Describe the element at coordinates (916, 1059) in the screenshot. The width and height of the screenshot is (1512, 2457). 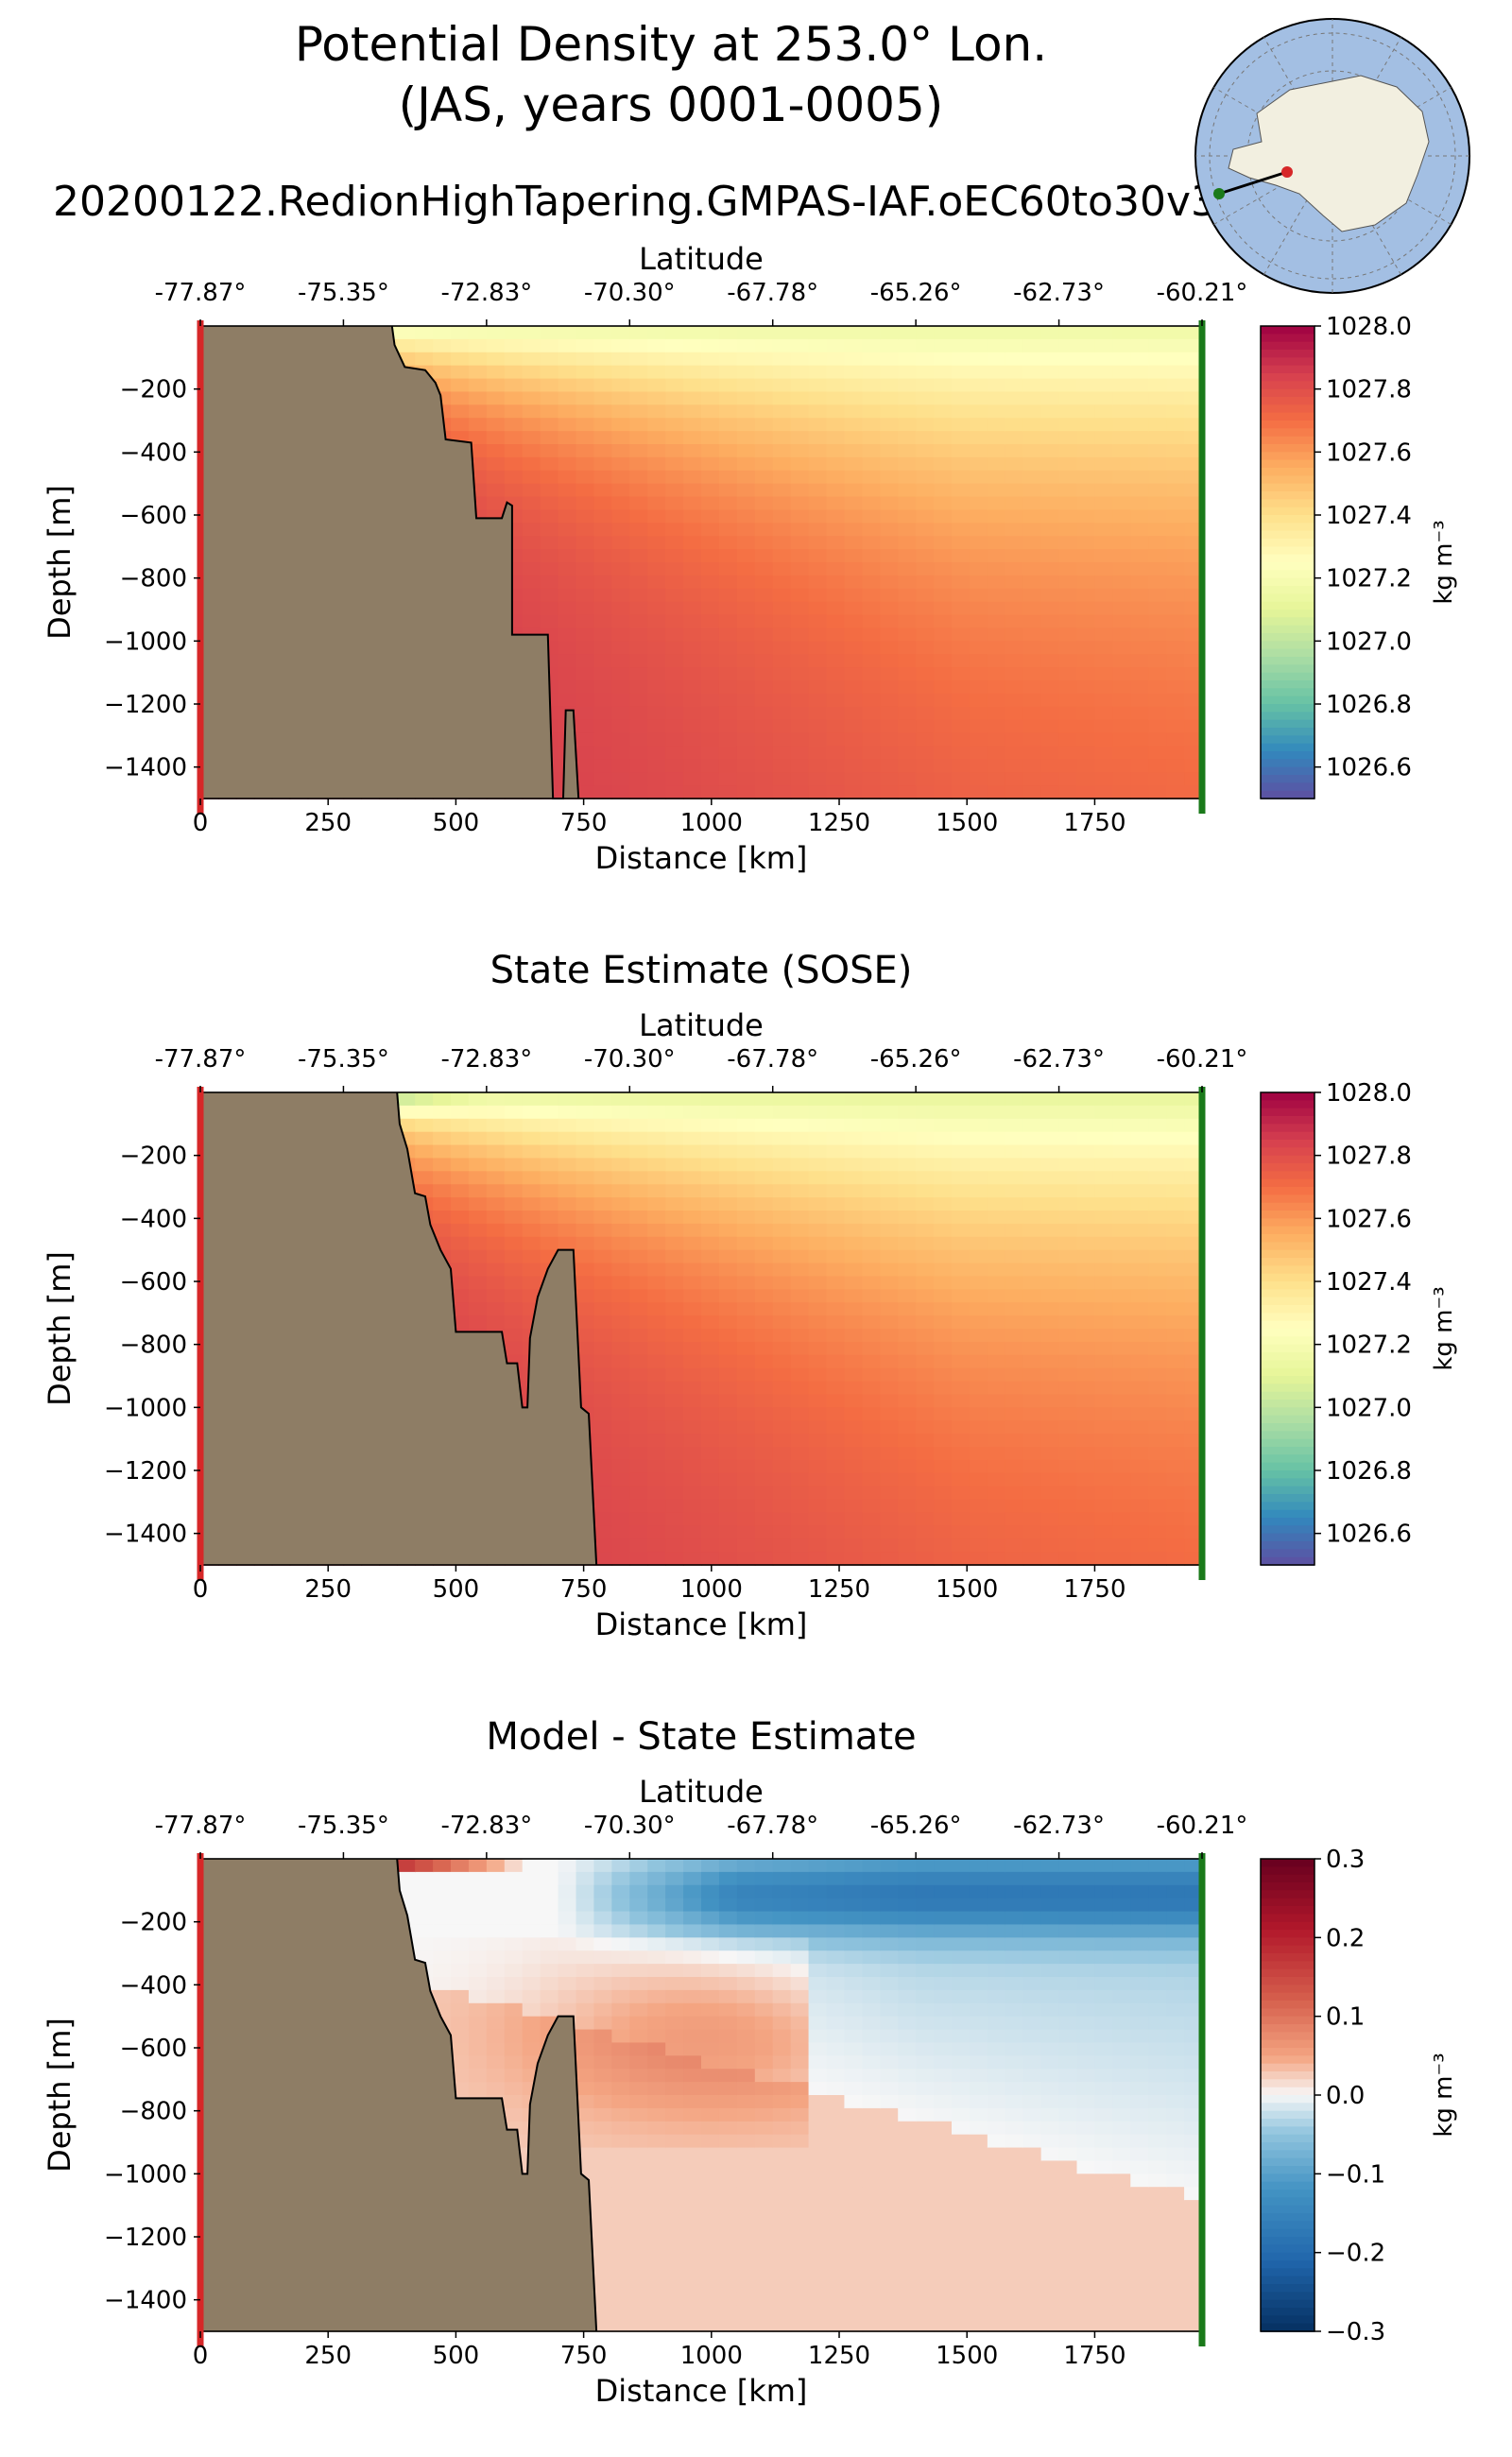
I see `lat-tick-label: -65.26°` at that location.